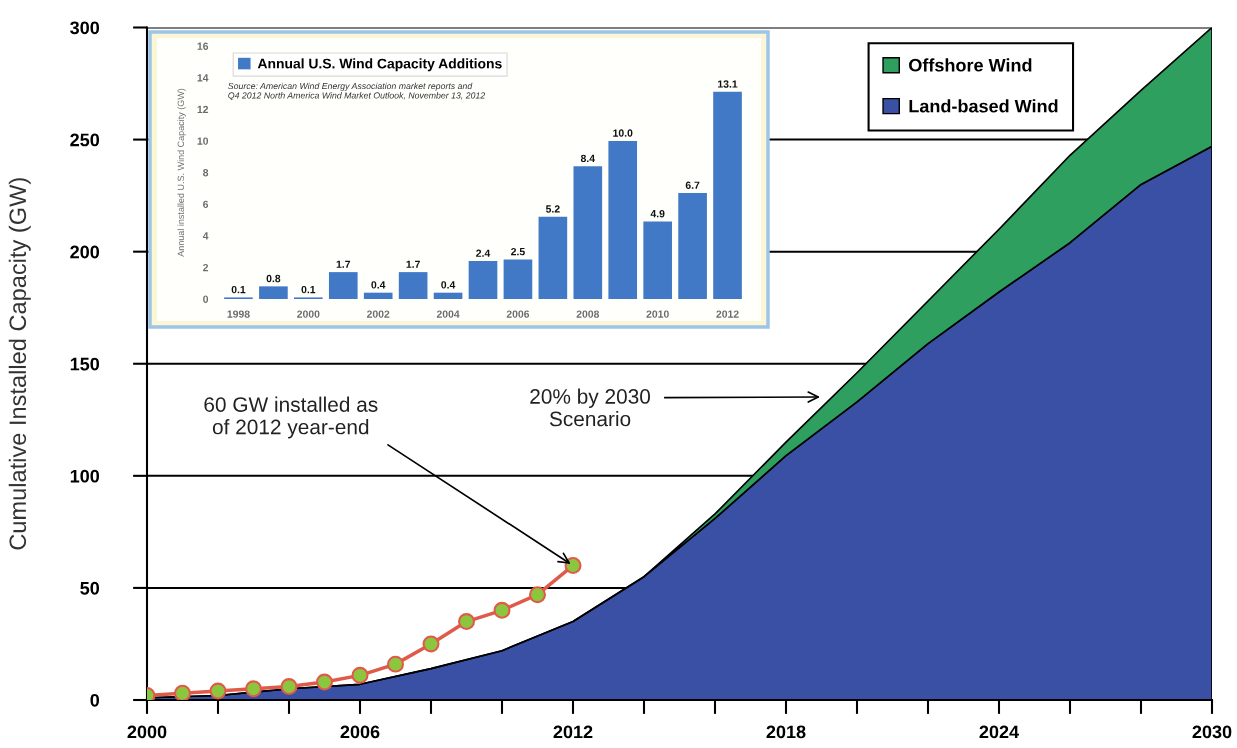  What do you see at coordinates (692, 185) in the screenshot?
I see `data-label: 6.7` at bounding box center [692, 185].